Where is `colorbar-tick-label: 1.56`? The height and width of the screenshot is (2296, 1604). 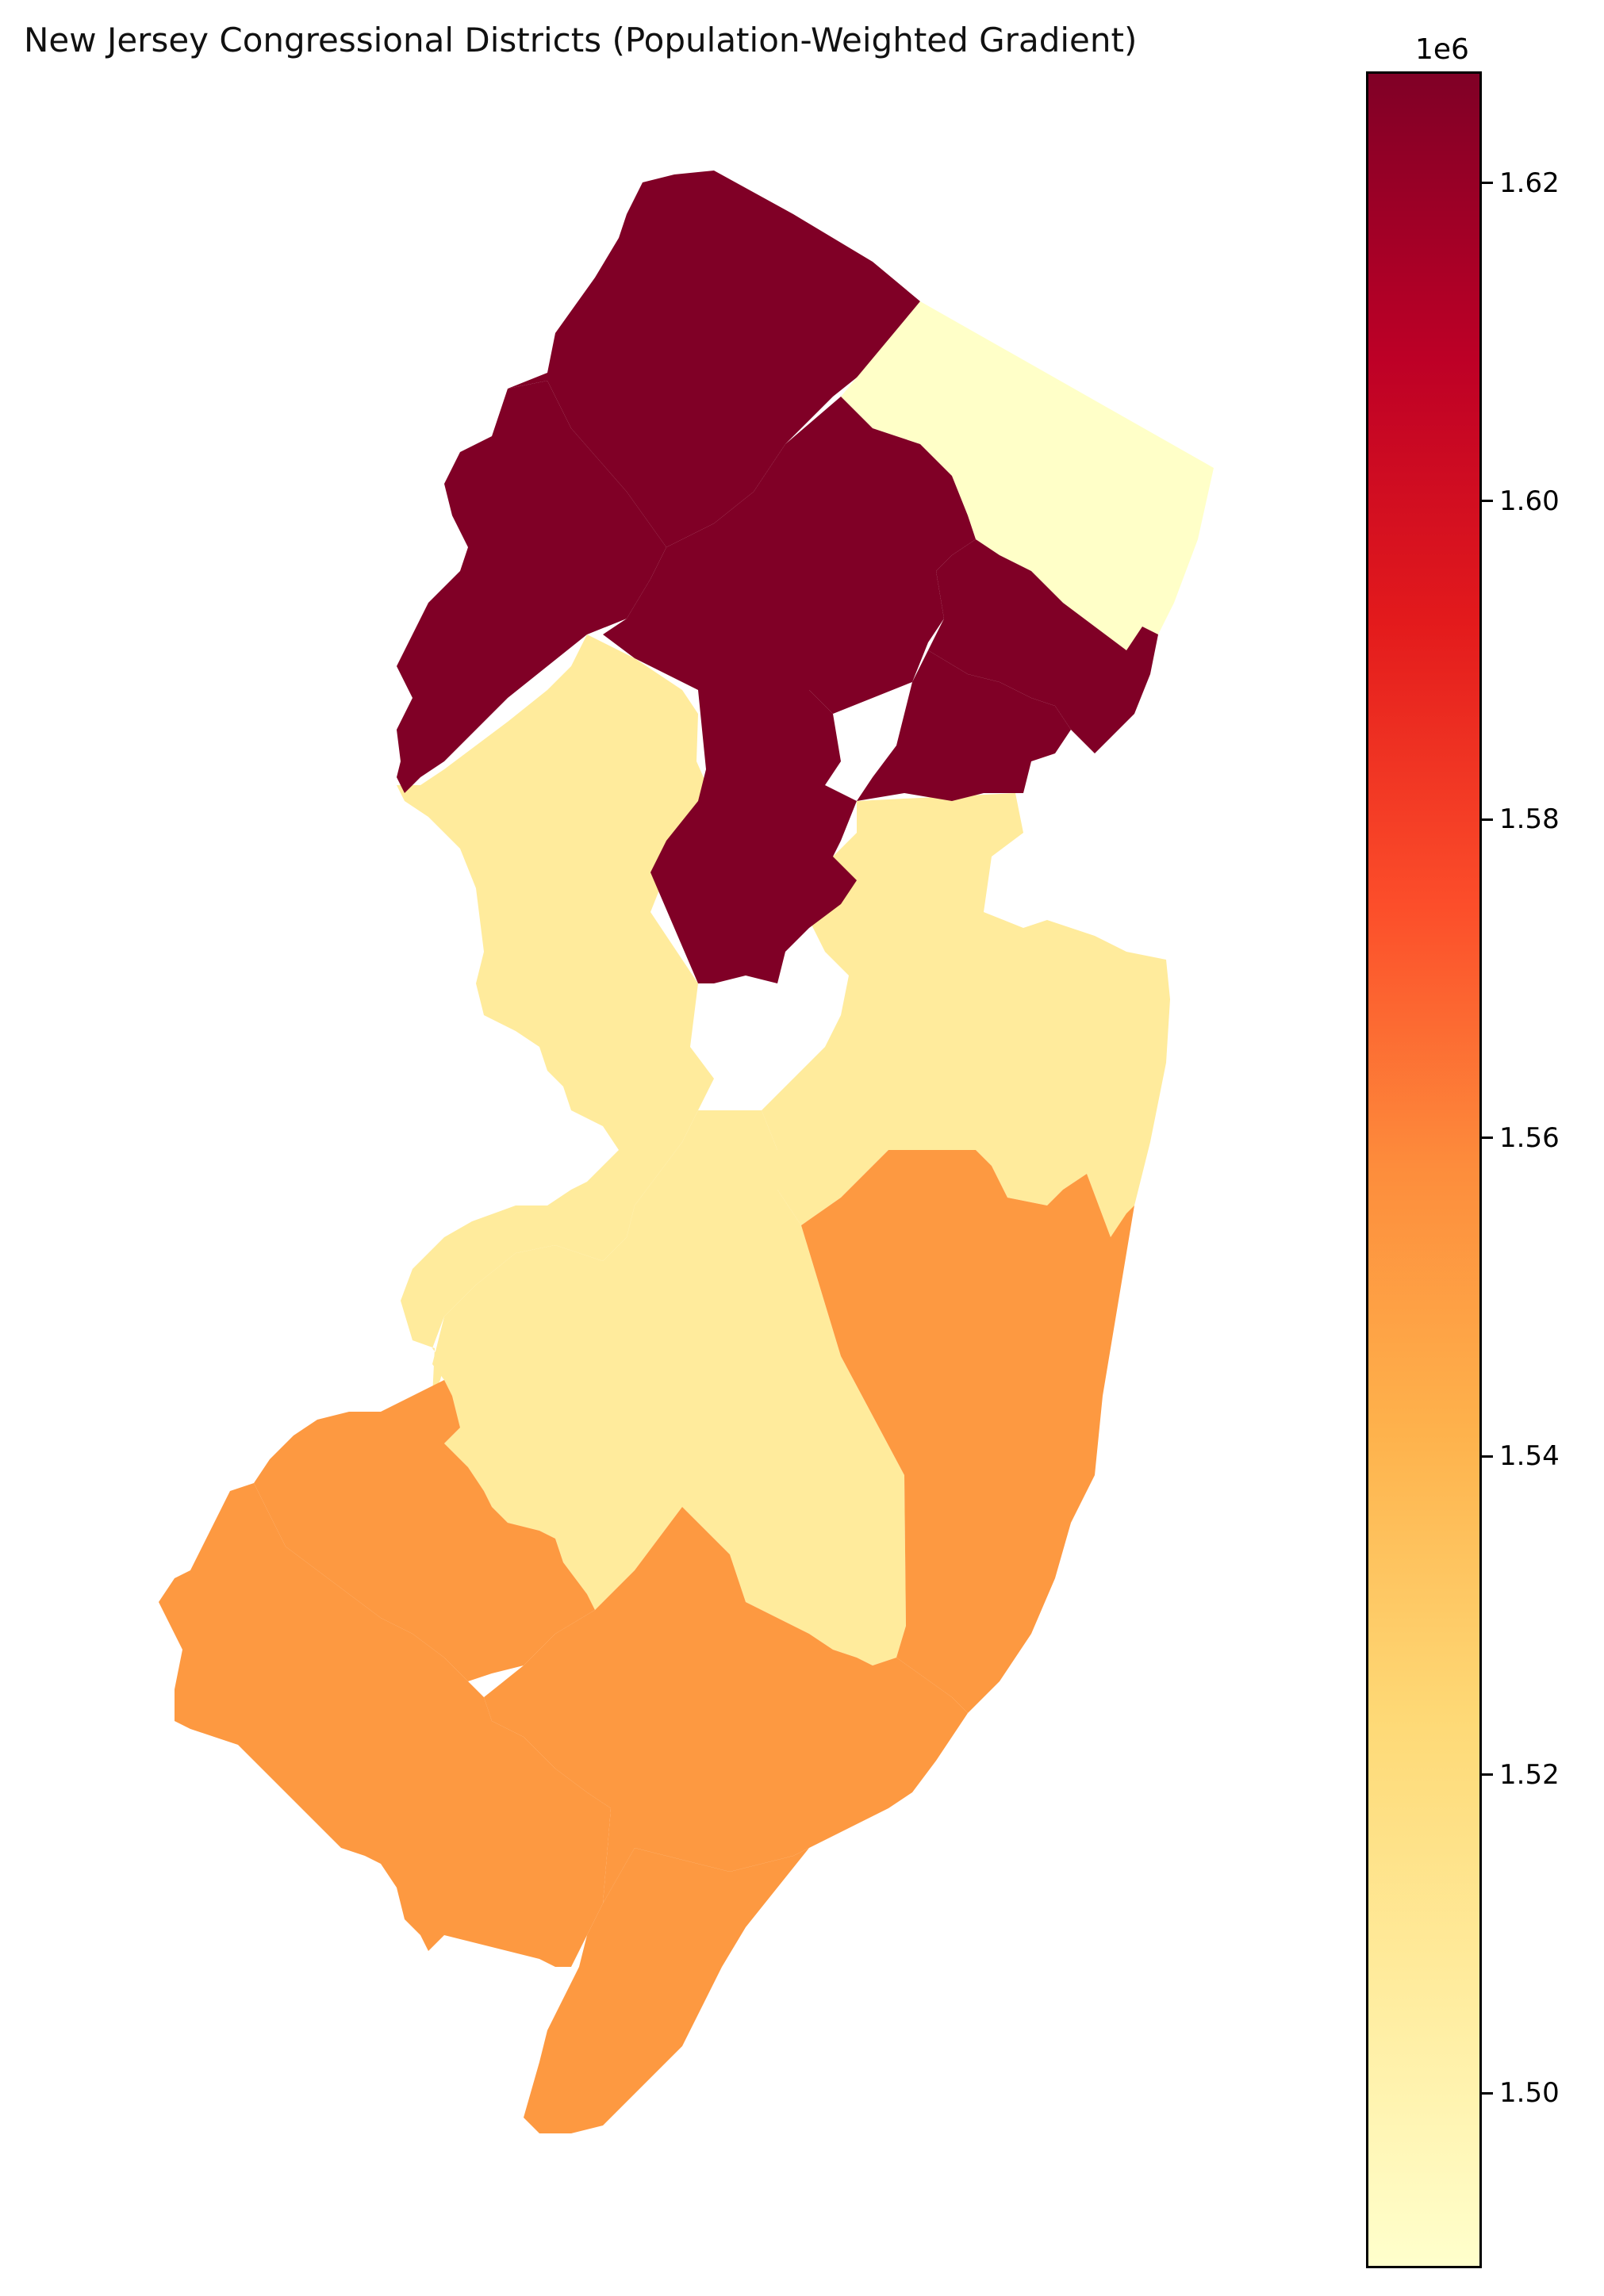 colorbar-tick-label: 1.56 is located at coordinates (1530, 1137).